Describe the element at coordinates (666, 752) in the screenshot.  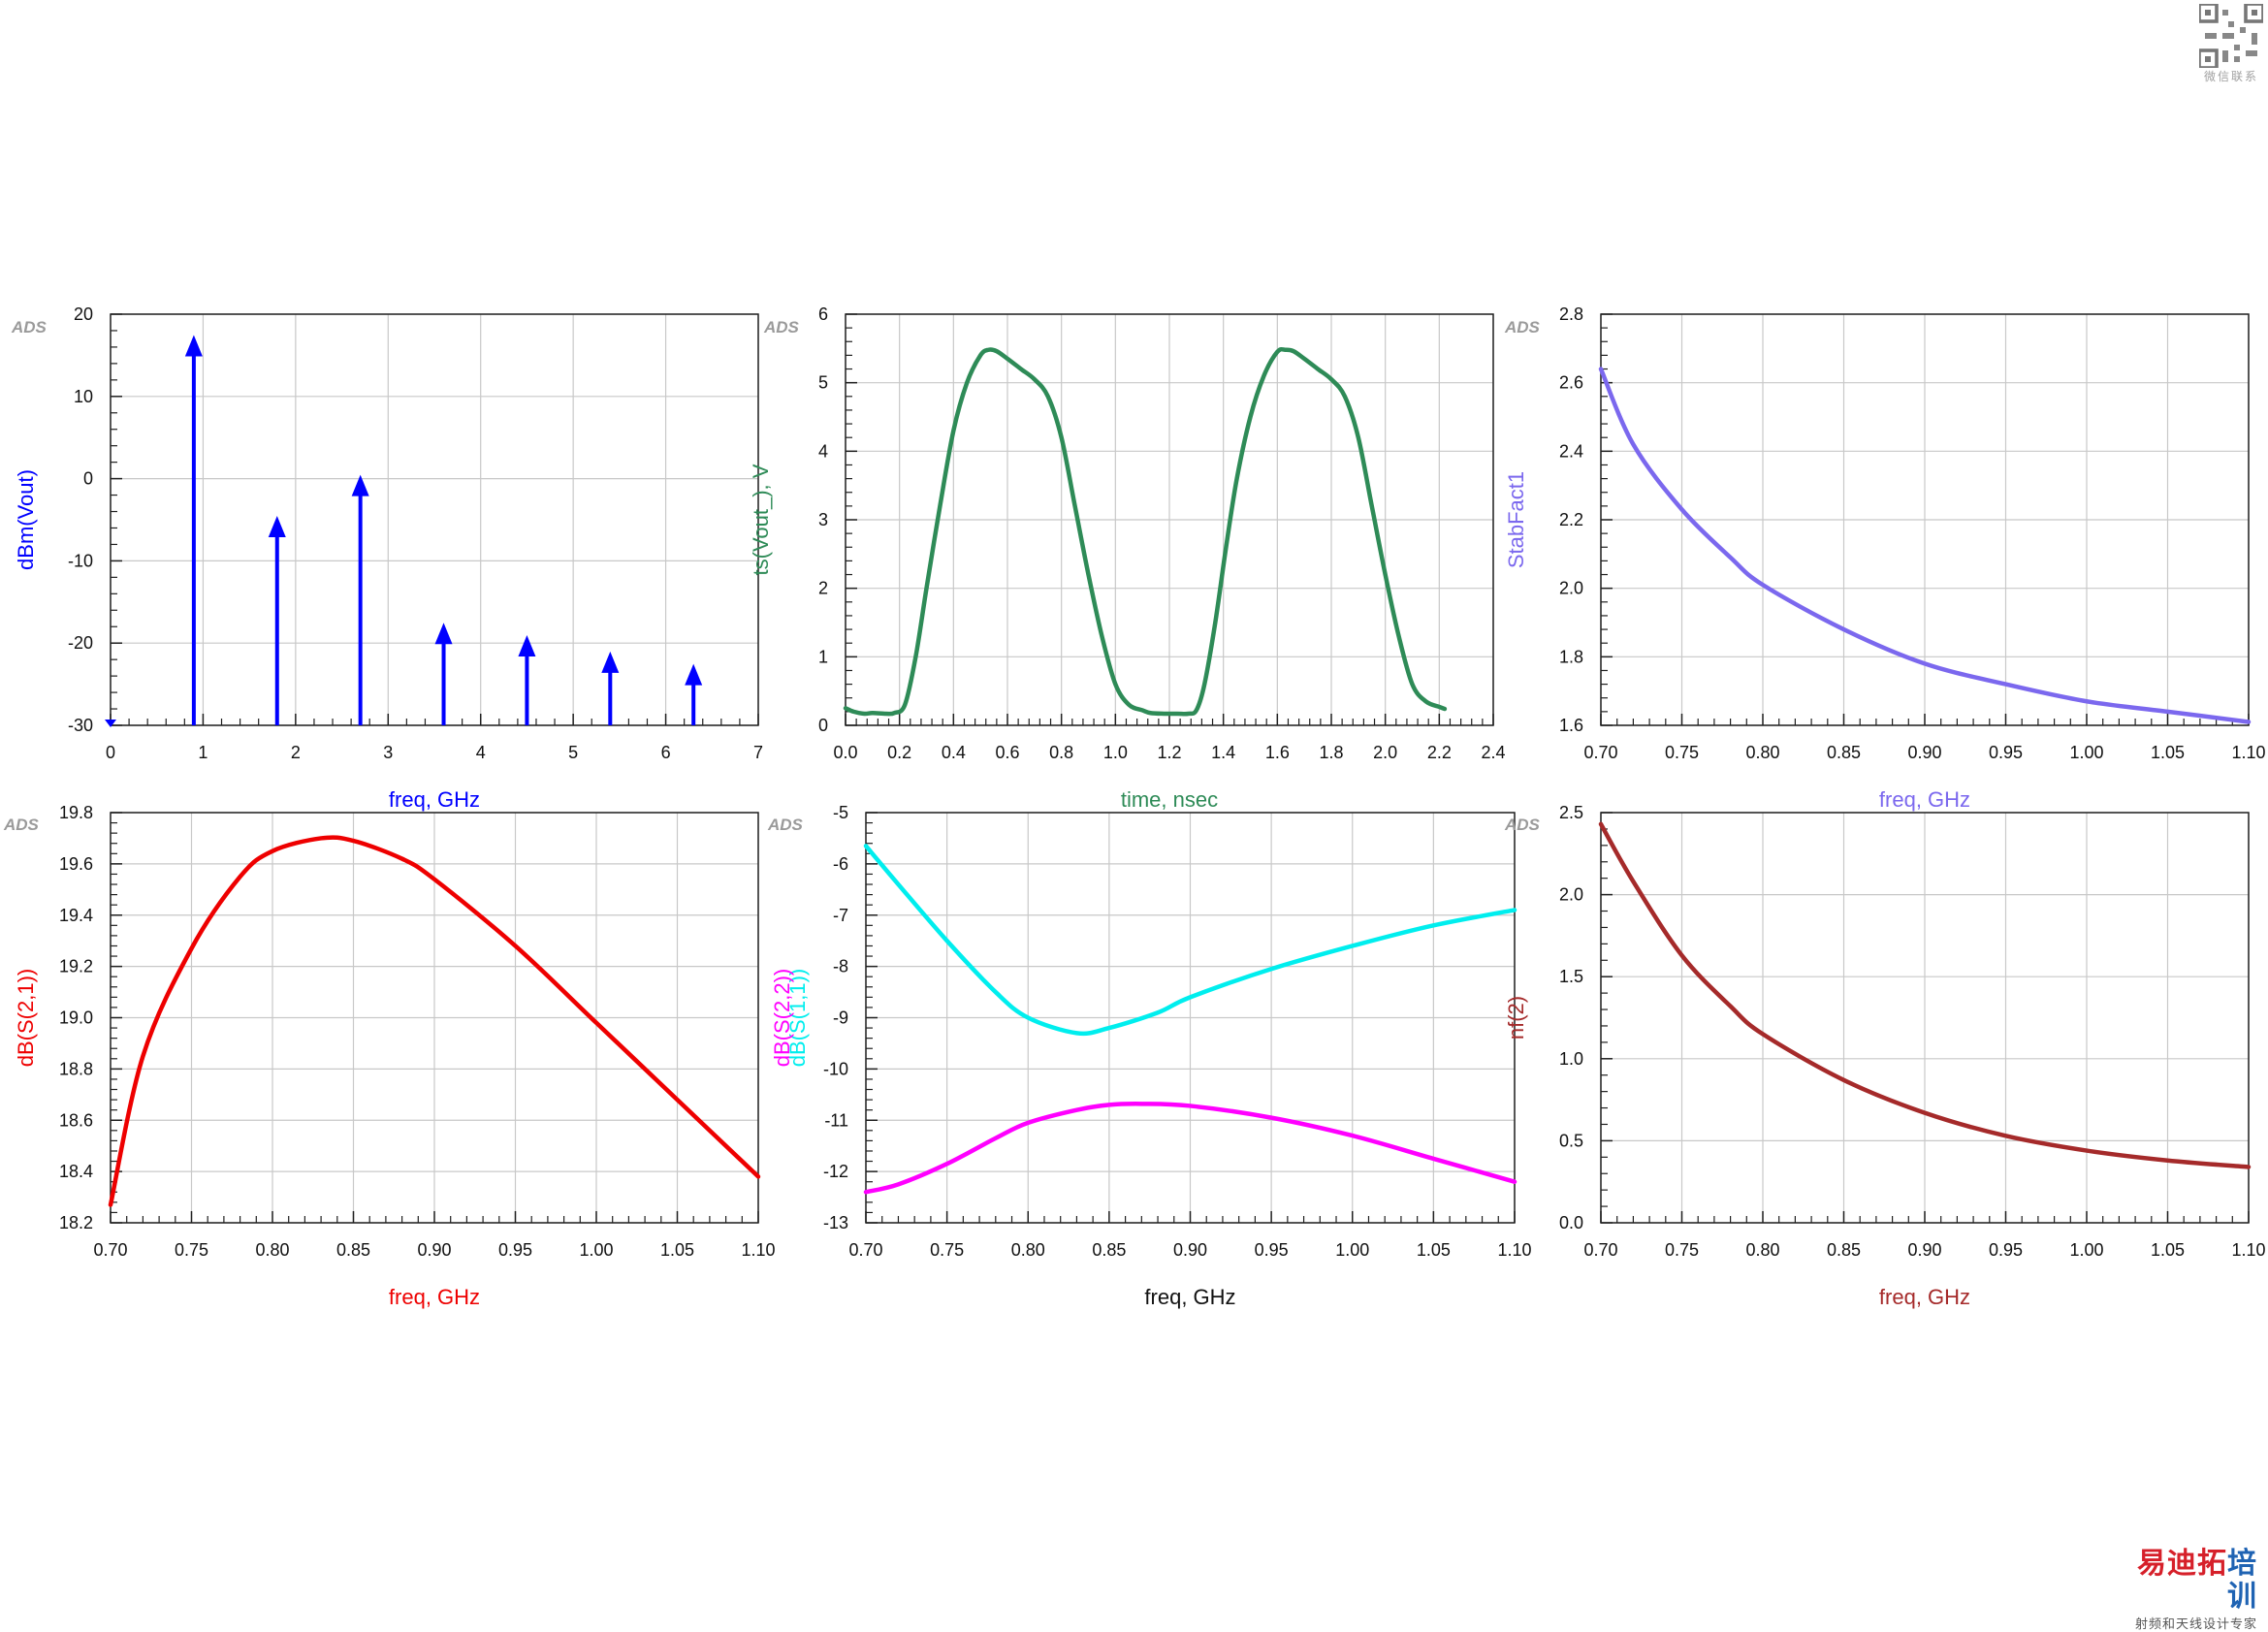
I see `x-tick-label: 6` at that location.